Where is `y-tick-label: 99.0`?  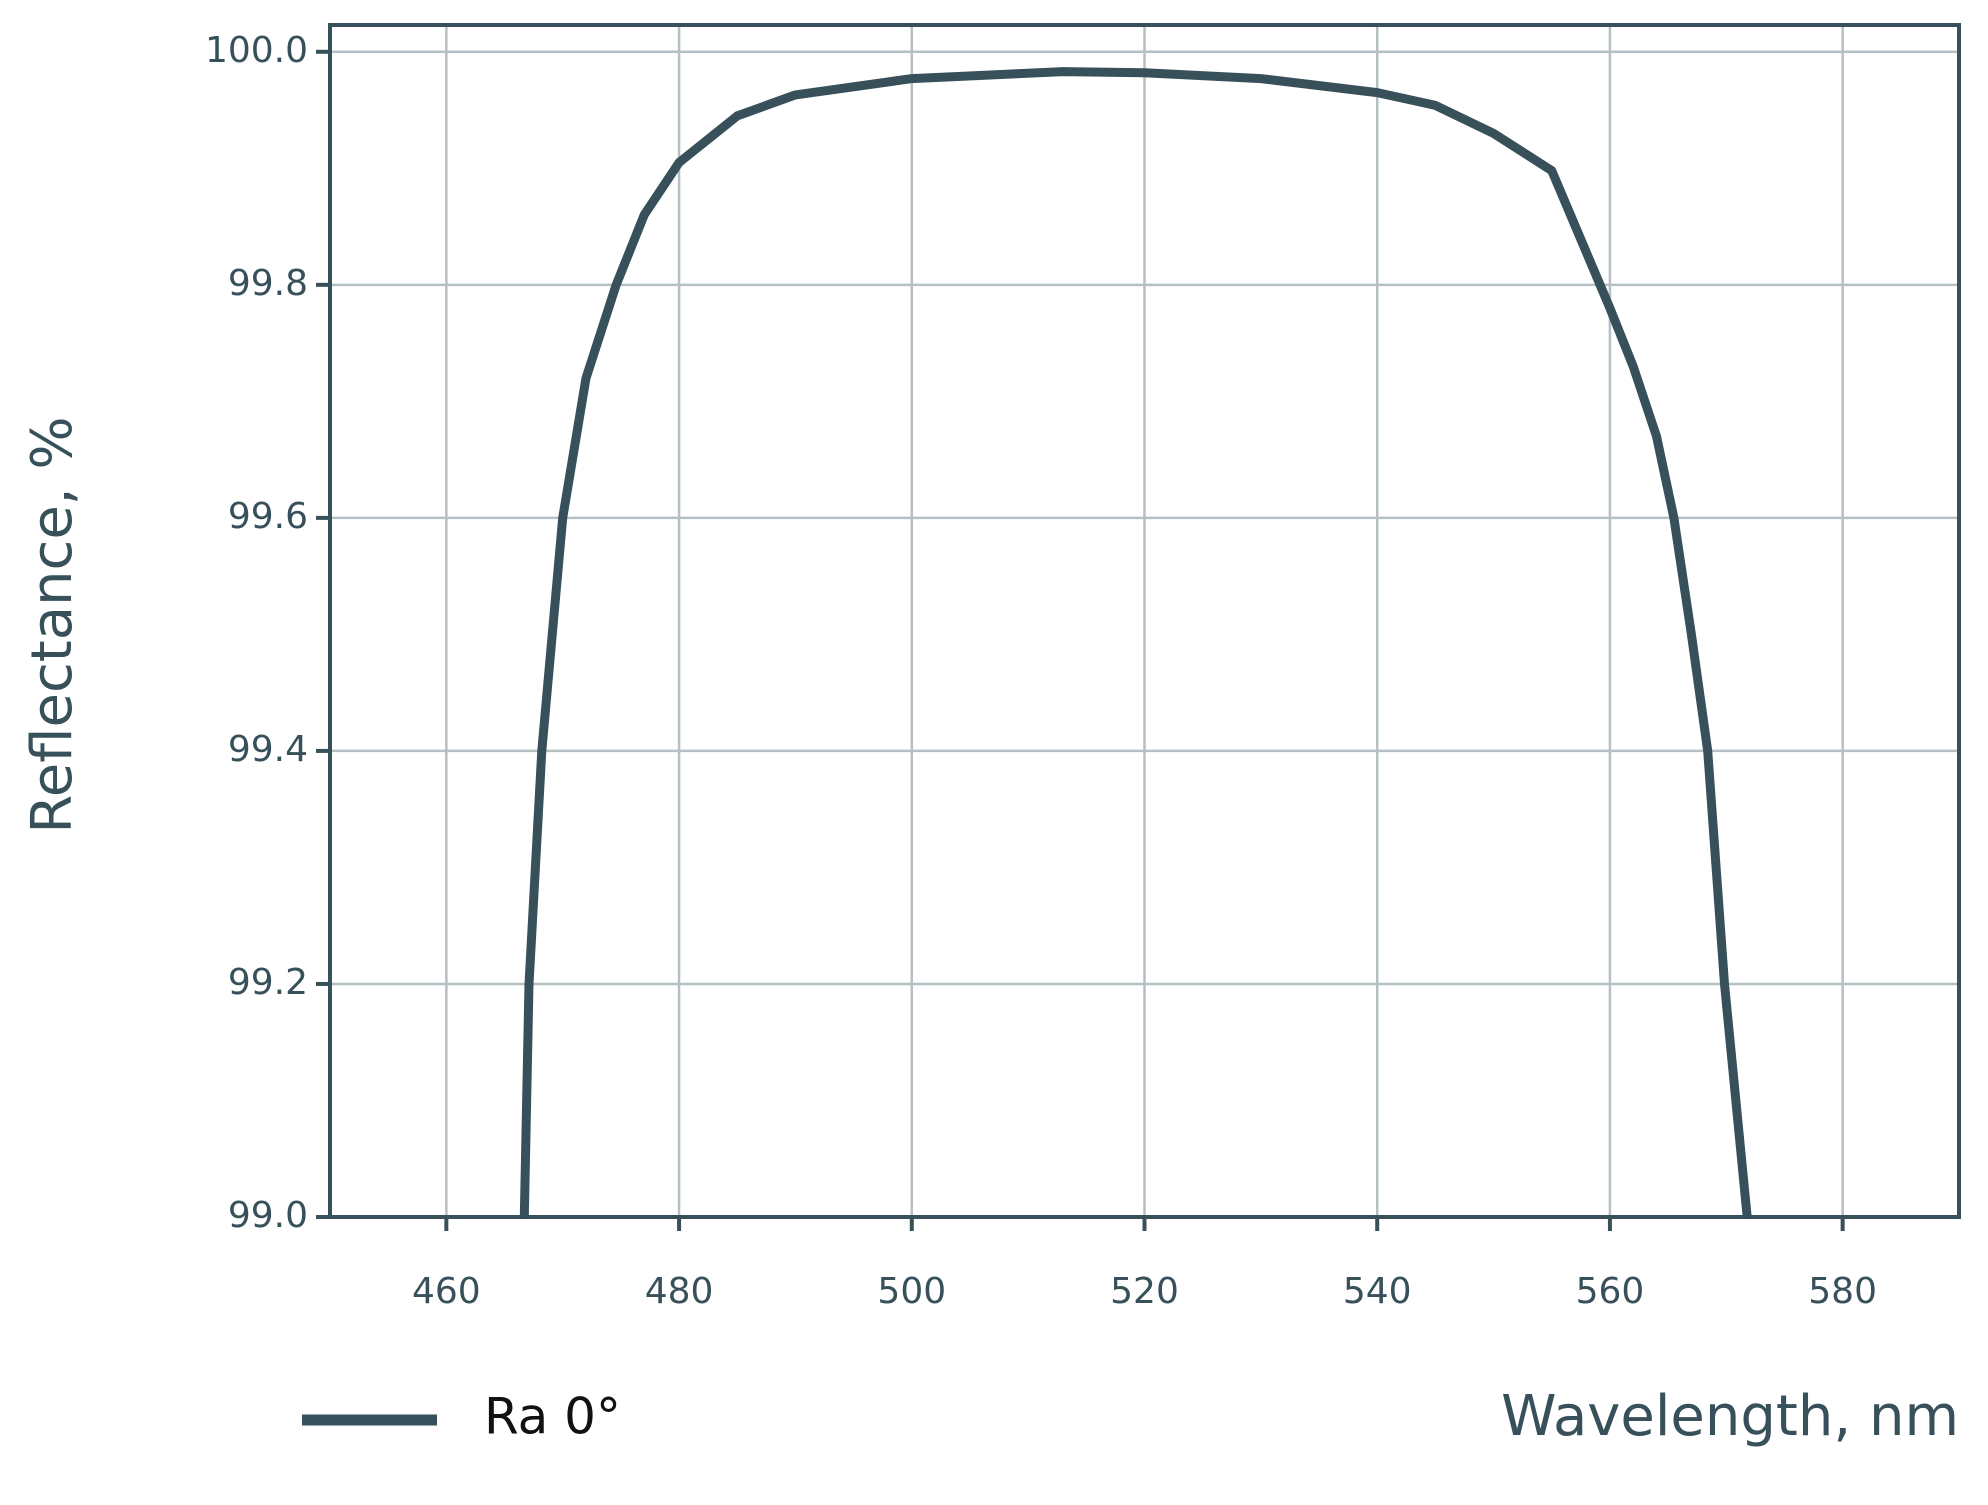 y-tick-label: 99.0 is located at coordinates (268, 1215).